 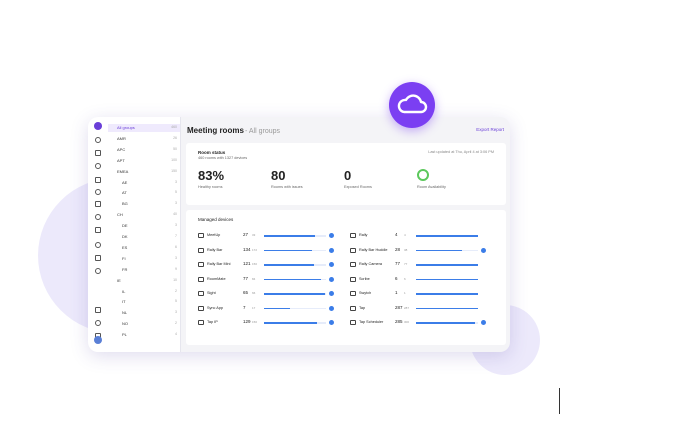 I want to click on group-label: FR, so click(x=125, y=269).